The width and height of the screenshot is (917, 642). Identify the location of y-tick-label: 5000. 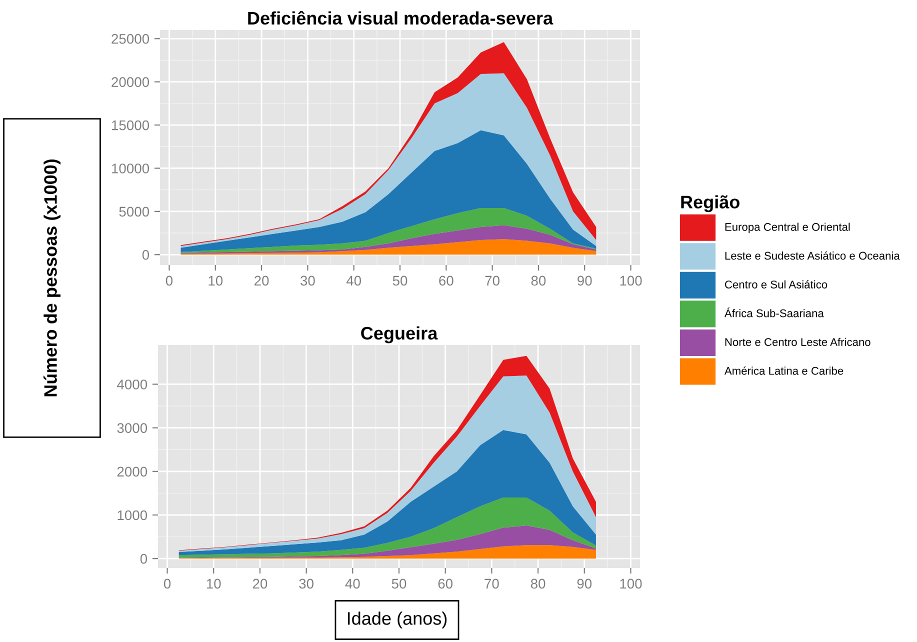
(134, 211).